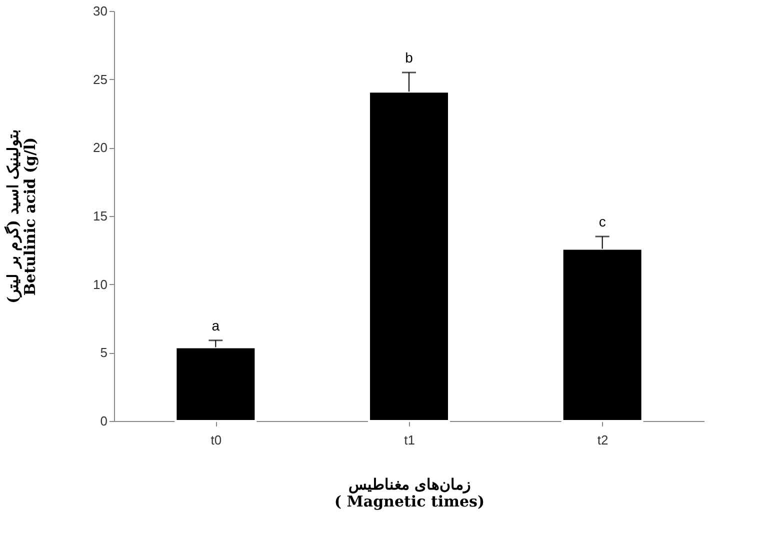 This screenshot has height=560, width=757. I want to click on y-tick-label: 15, so click(100, 216).